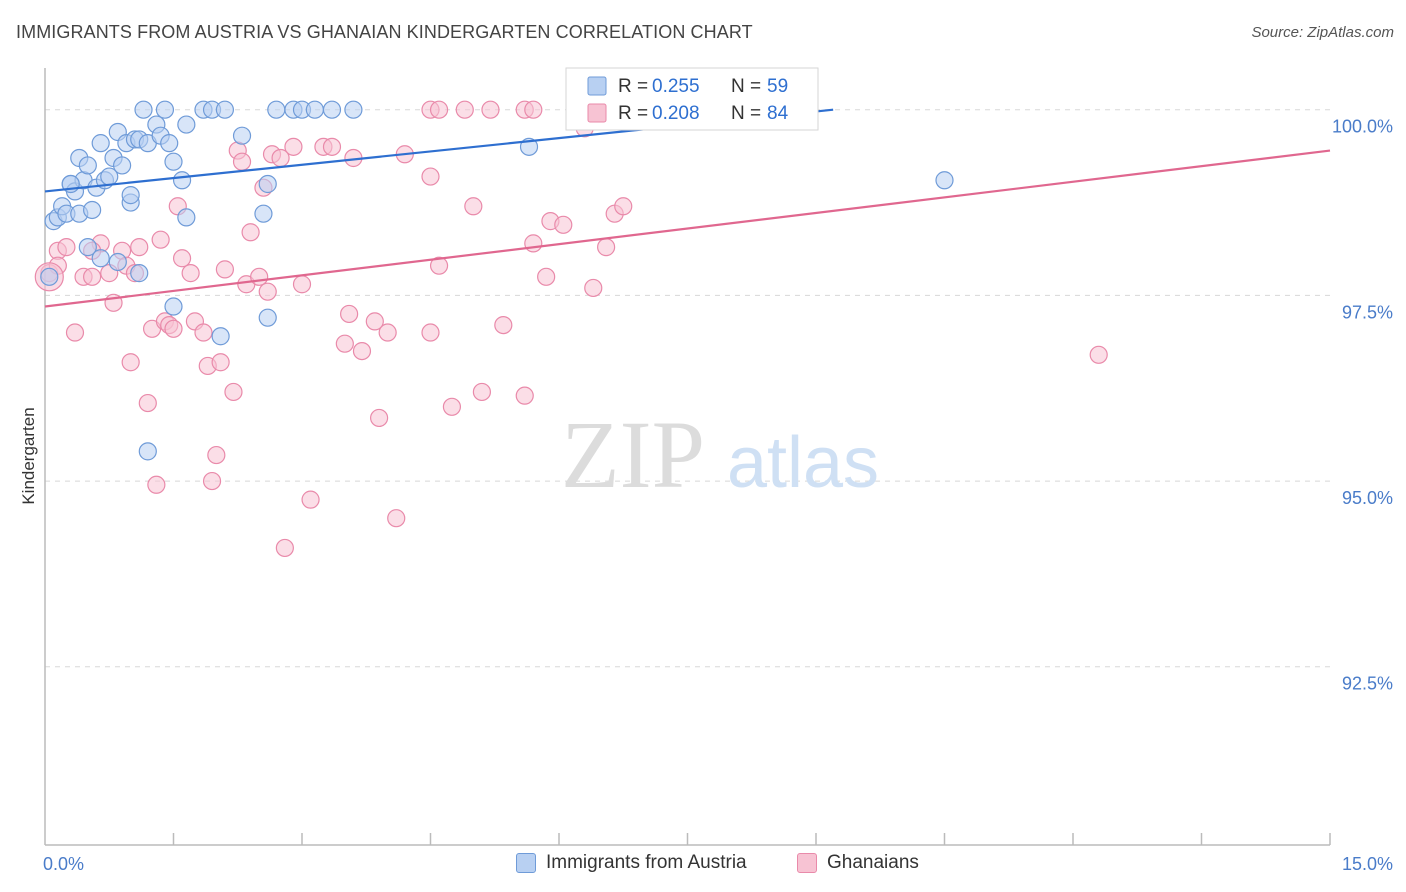  I want to click on x-tick-label-0: 0.0%, so click(63, 864).